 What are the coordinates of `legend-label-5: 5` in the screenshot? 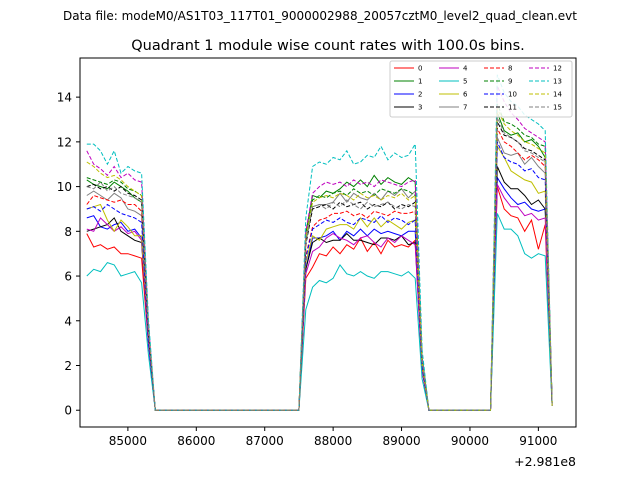 It's located at (465, 82).